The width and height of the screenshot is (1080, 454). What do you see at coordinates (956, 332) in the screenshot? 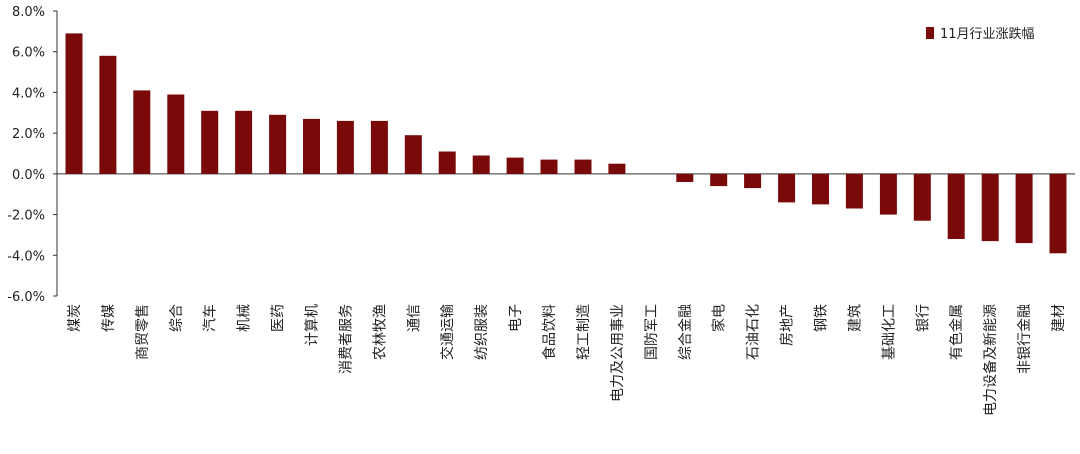
I see `x-tick-label: 有色金属` at bounding box center [956, 332].